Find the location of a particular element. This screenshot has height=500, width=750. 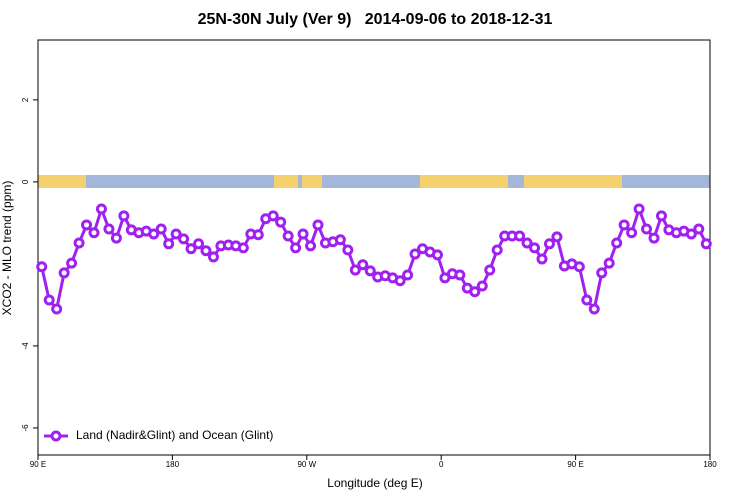

y-tick-label: -6 is located at coordinates (25, 428).